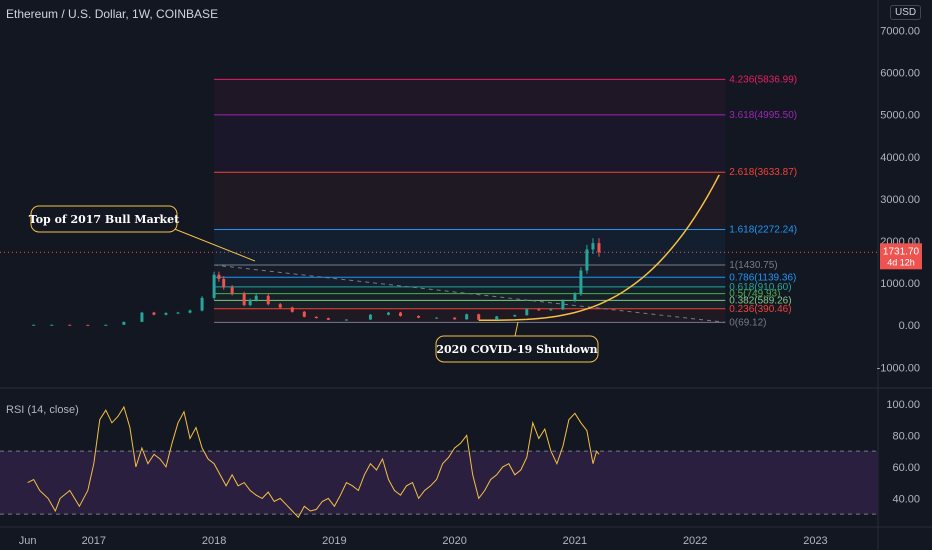 This screenshot has height=550, width=932. I want to click on fib-label: 0.618(910.60), so click(760, 287).